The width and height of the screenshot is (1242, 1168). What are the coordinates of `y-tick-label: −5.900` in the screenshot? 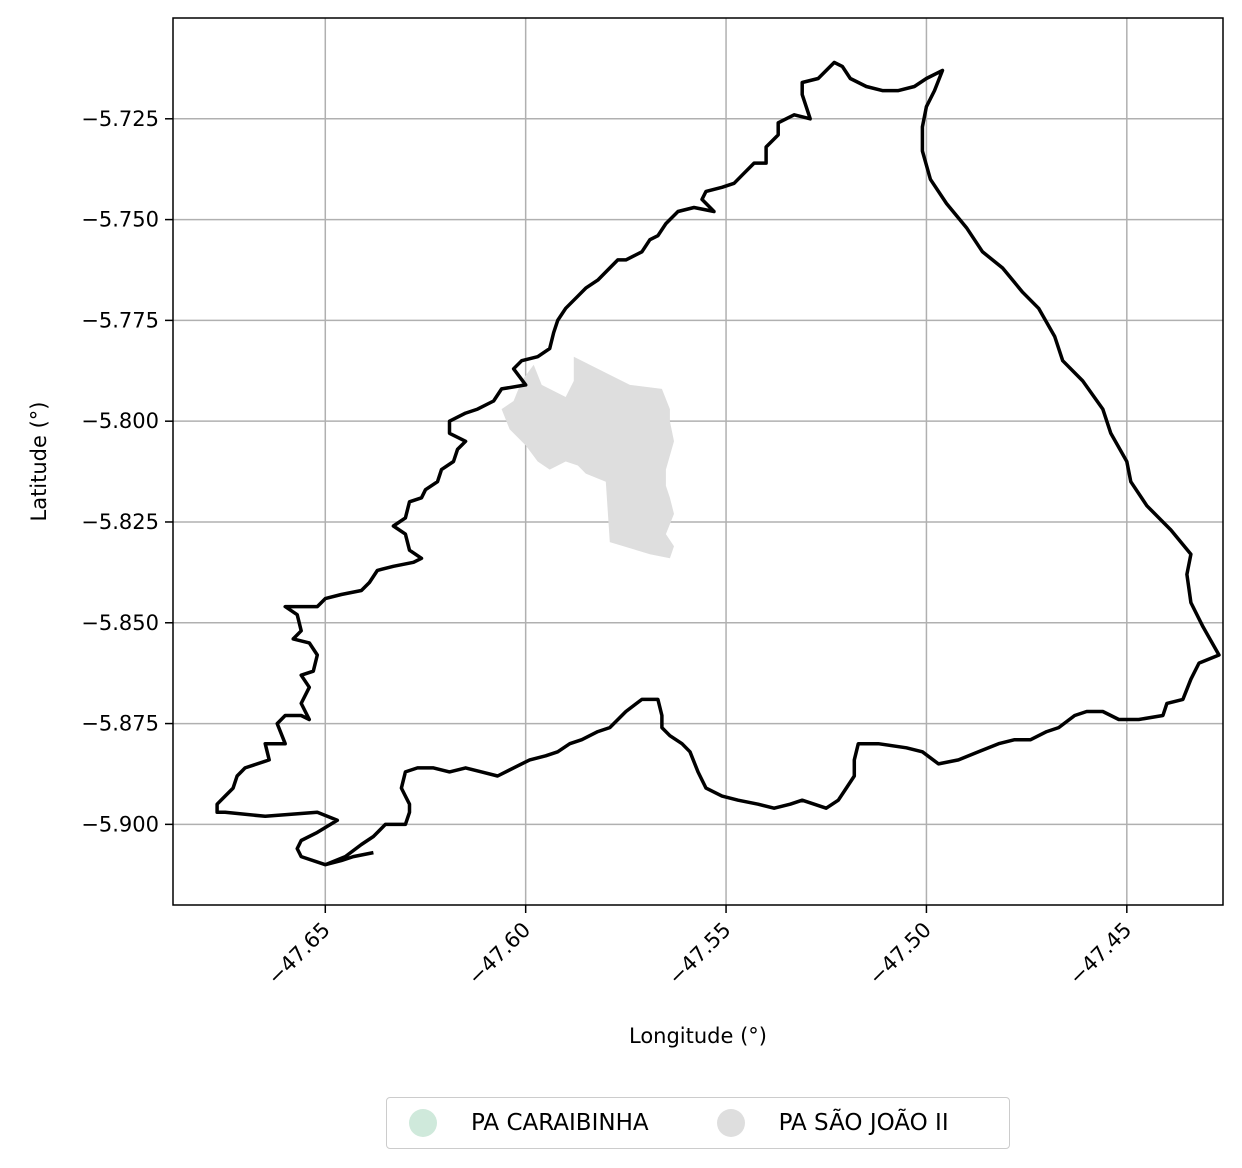 It's located at (120, 824).